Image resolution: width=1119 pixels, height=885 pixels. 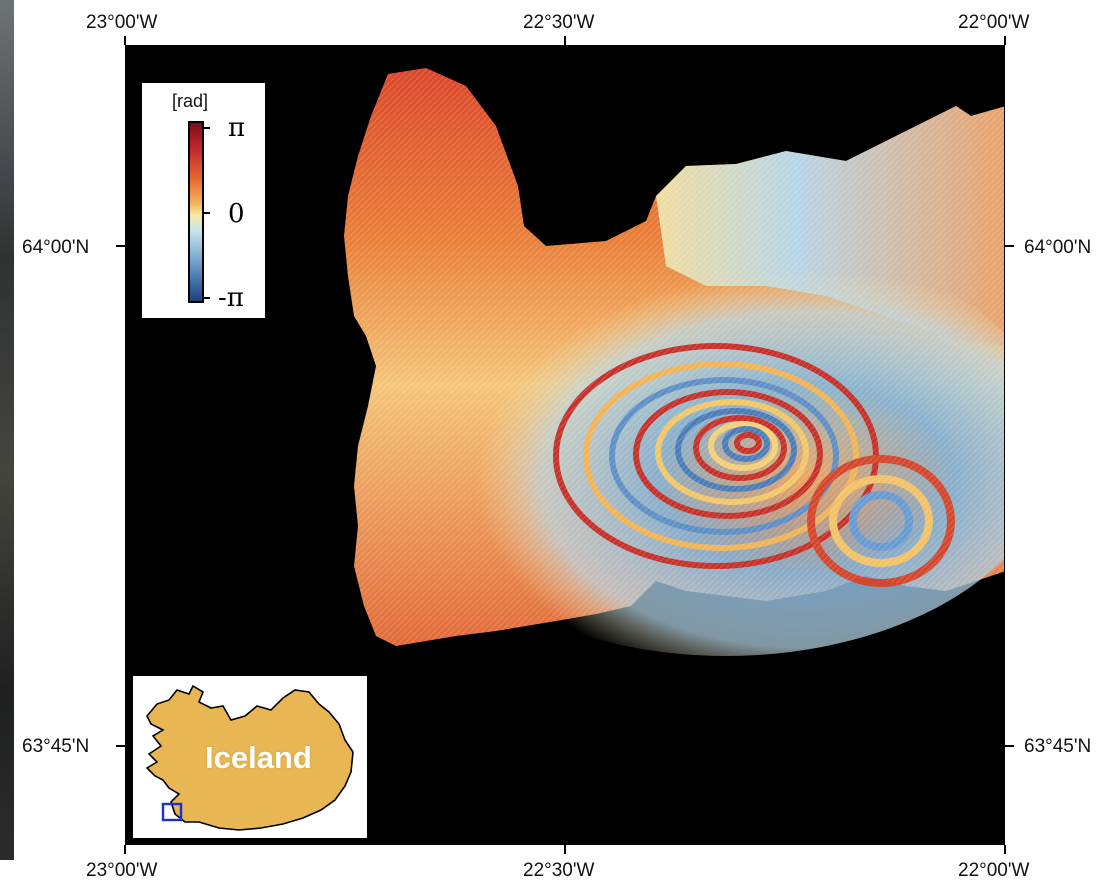 I want to click on top-tick-label: 22°30'W, so click(x=559, y=22).